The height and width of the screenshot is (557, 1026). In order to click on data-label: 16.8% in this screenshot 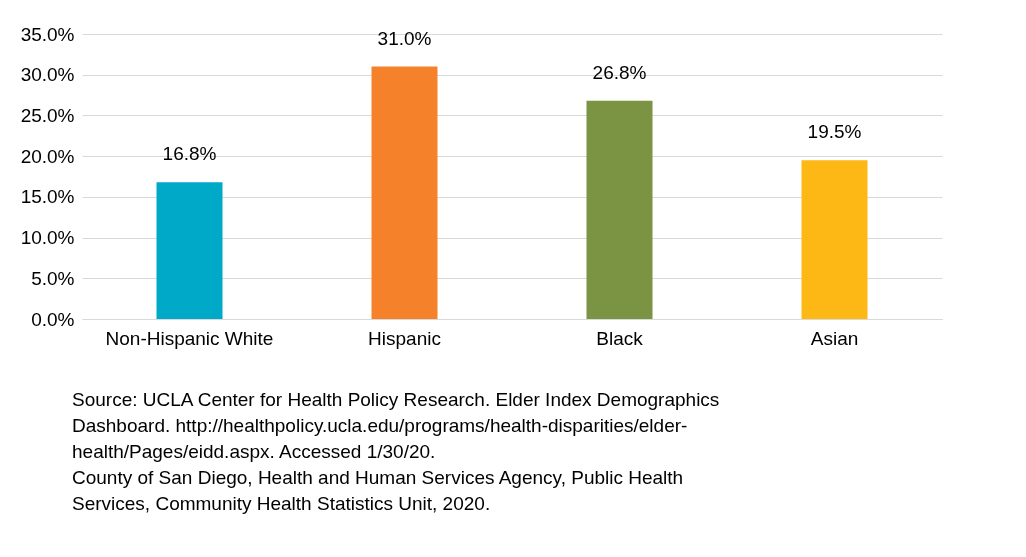, I will do `click(189, 154)`.